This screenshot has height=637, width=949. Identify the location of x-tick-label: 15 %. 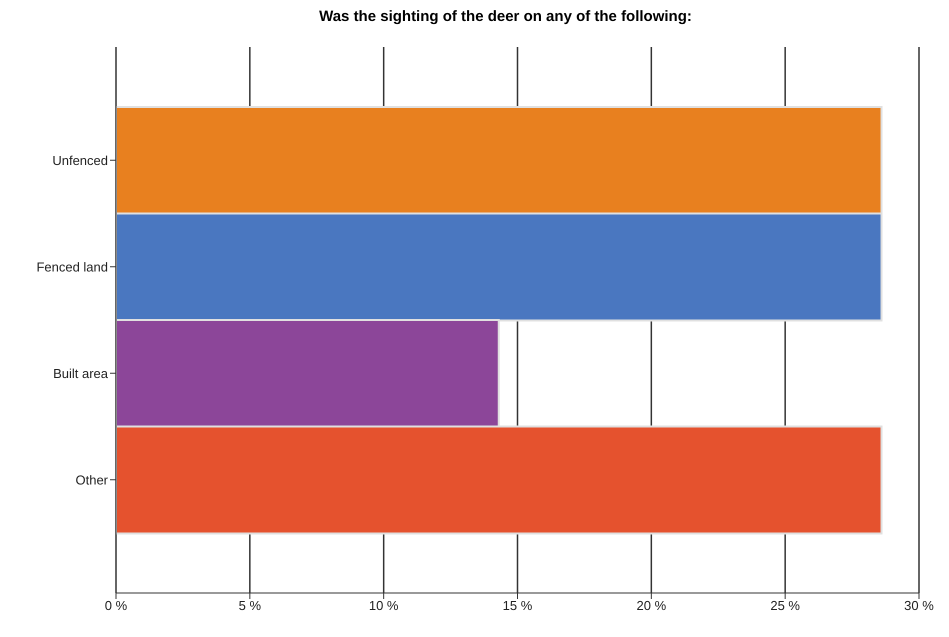
(517, 606).